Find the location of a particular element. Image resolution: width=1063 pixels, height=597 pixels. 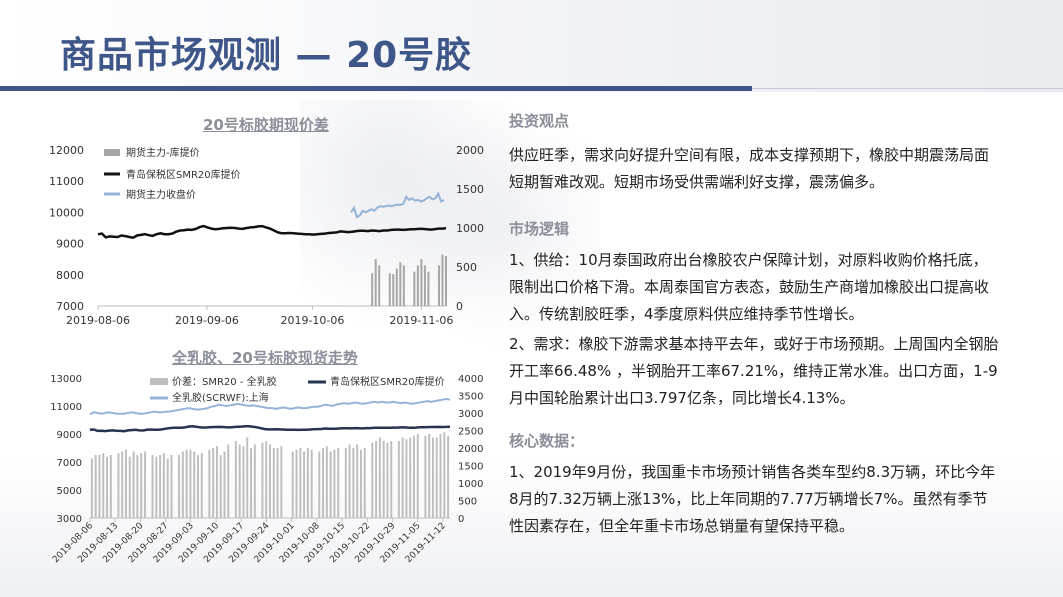

chart1-x-tick: 2019-11-06 is located at coordinates (421, 320).